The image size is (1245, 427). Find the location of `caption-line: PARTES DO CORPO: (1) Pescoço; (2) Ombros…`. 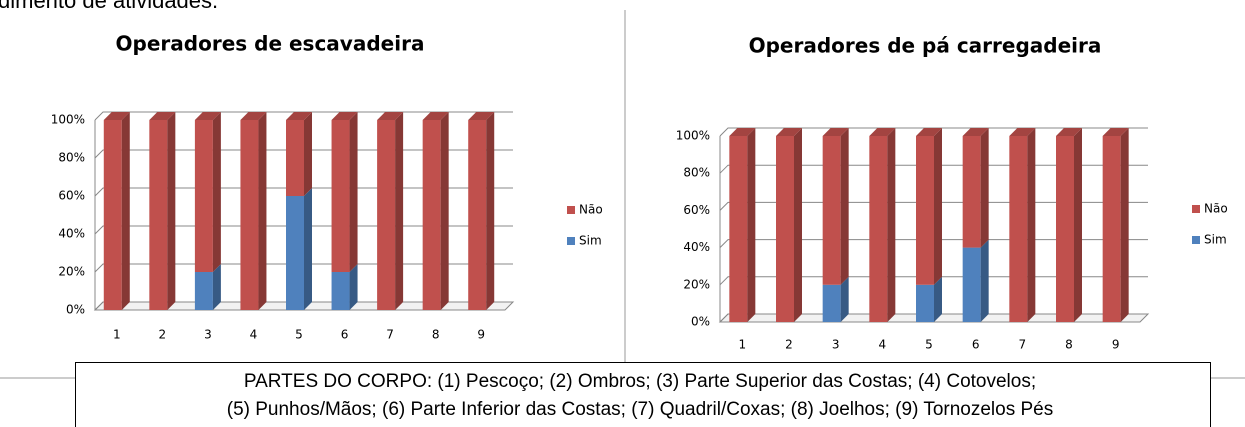

caption-line: PARTES DO CORPO: (1) Pescoço; (2) Ombros… is located at coordinates (640, 381).